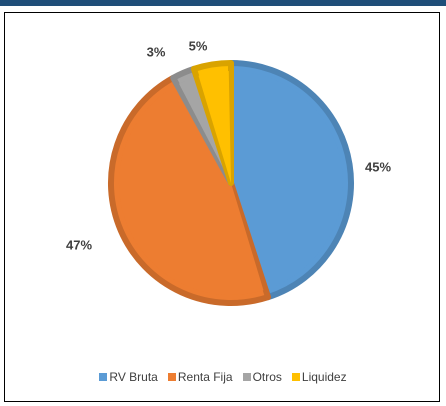 The image size is (446, 406). I want to click on legend-item-otros: Otros, so click(262, 377).